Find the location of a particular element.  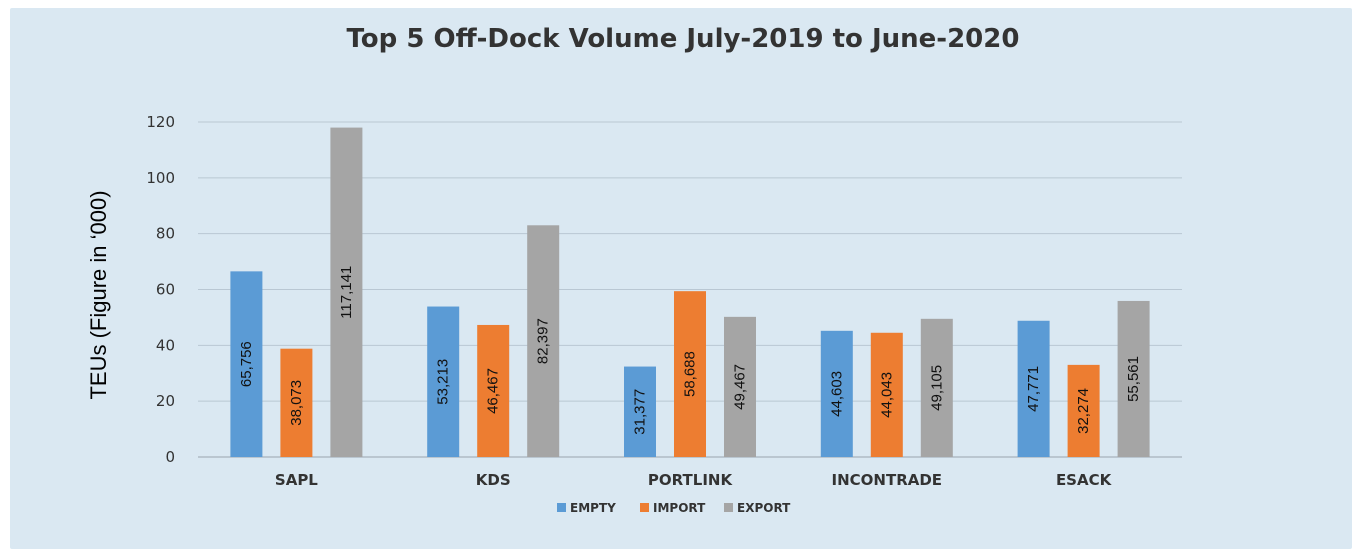

legend-swatch-import is located at coordinates (644, 507).